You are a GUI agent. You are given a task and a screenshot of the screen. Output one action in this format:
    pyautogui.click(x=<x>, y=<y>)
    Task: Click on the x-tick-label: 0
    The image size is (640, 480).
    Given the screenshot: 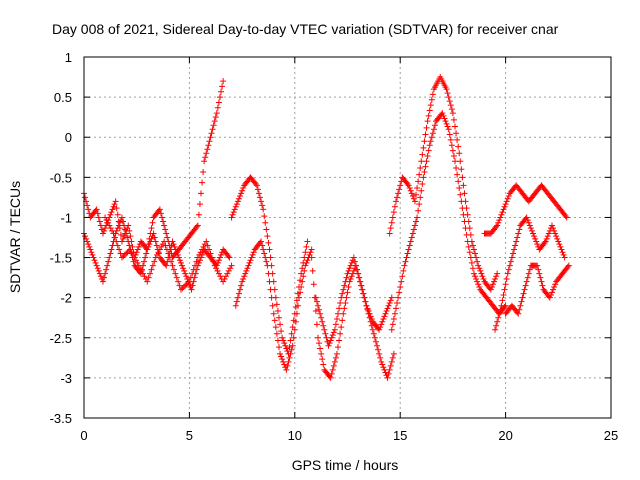 What is the action you would take?
    pyautogui.click(x=83, y=435)
    